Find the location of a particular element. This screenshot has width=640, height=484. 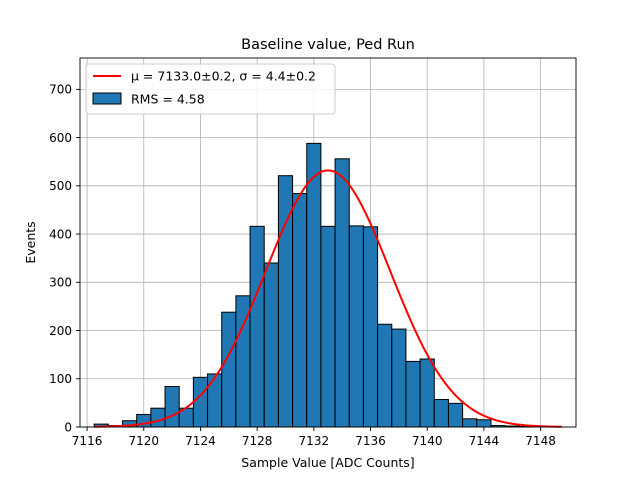

y-tick-label: 700 is located at coordinates (60, 90).